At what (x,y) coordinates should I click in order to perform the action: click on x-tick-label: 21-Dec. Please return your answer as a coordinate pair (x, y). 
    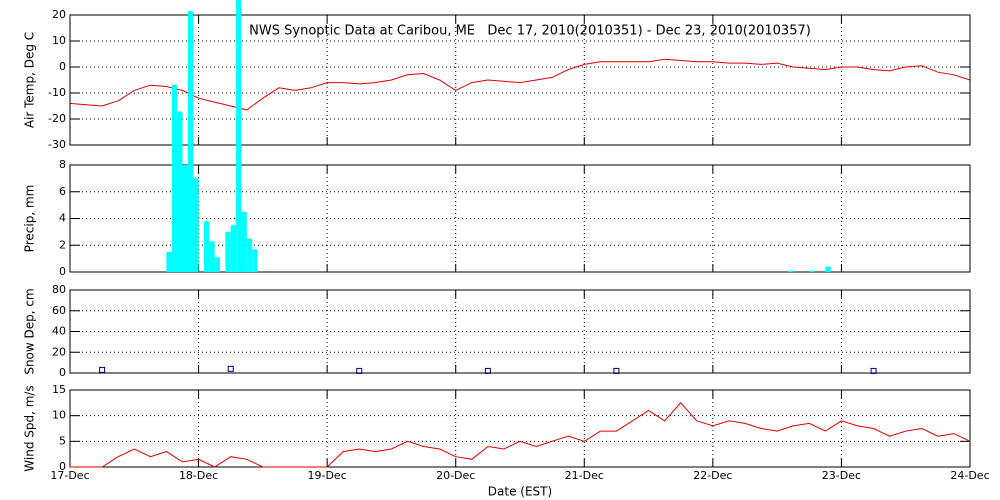
    Looking at the image, I should click on (584, 475).